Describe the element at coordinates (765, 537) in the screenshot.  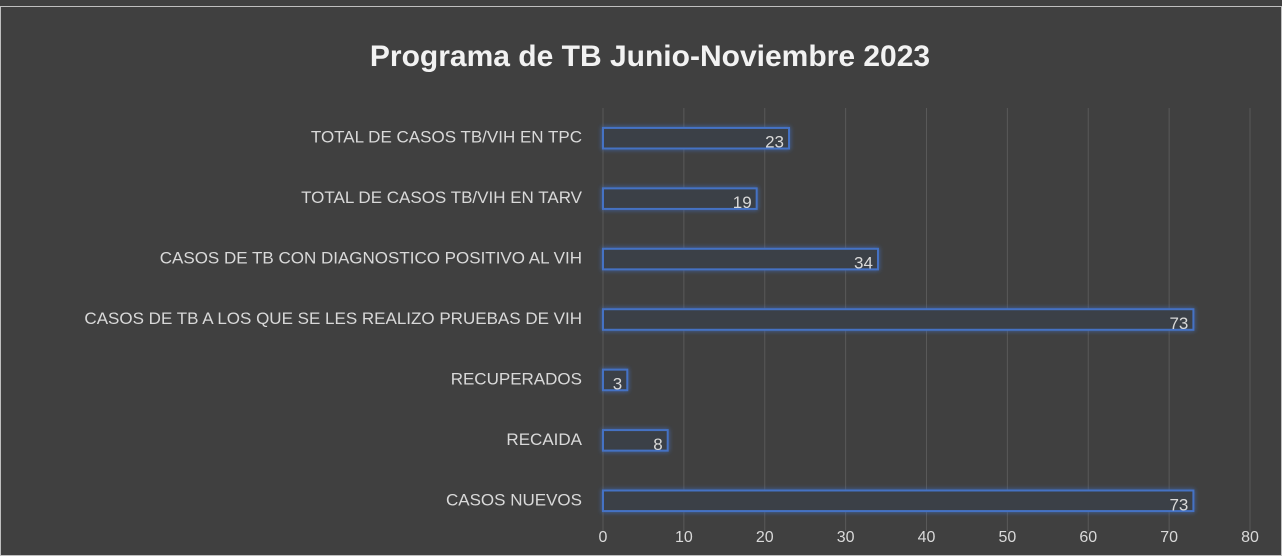
I see `x-tick-label: 20` at that location.